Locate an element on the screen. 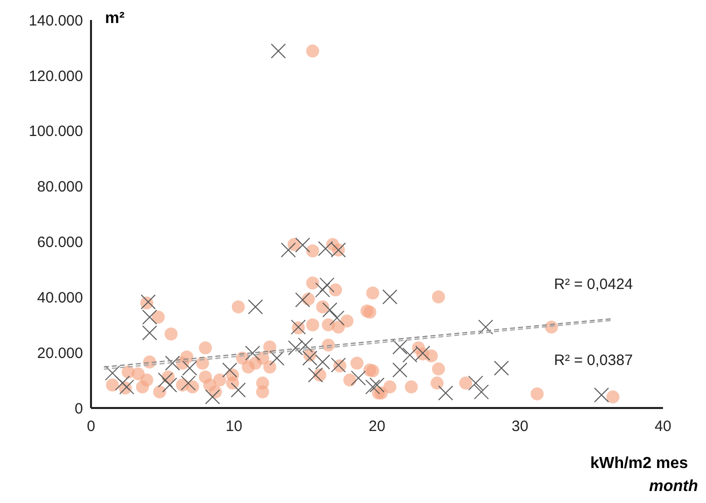  x-tick-label: 40 is located at coordinates (663, 426).